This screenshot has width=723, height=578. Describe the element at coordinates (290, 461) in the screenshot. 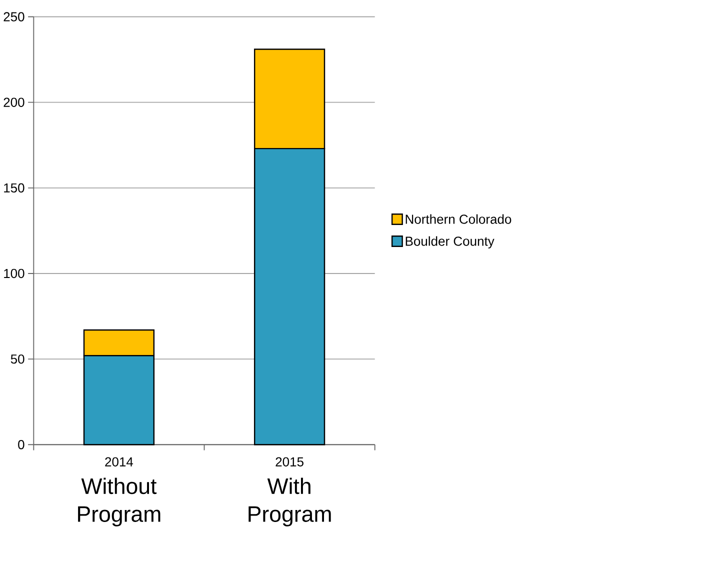

I see `x-tick-label: 2015` at that location.